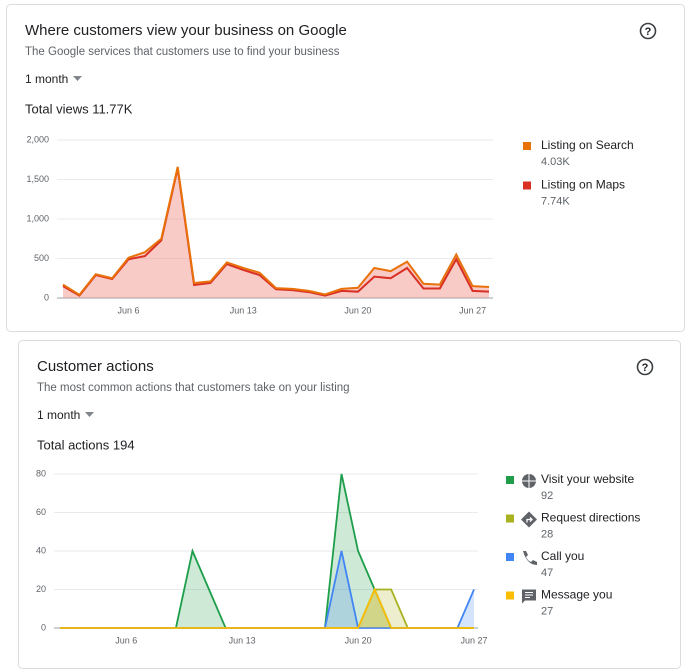 The width and height of the screenshot is (691, 672). Describe the element at coordinates (41, 550) in the screenshot. I see `y-tick-label: 40` at that location.